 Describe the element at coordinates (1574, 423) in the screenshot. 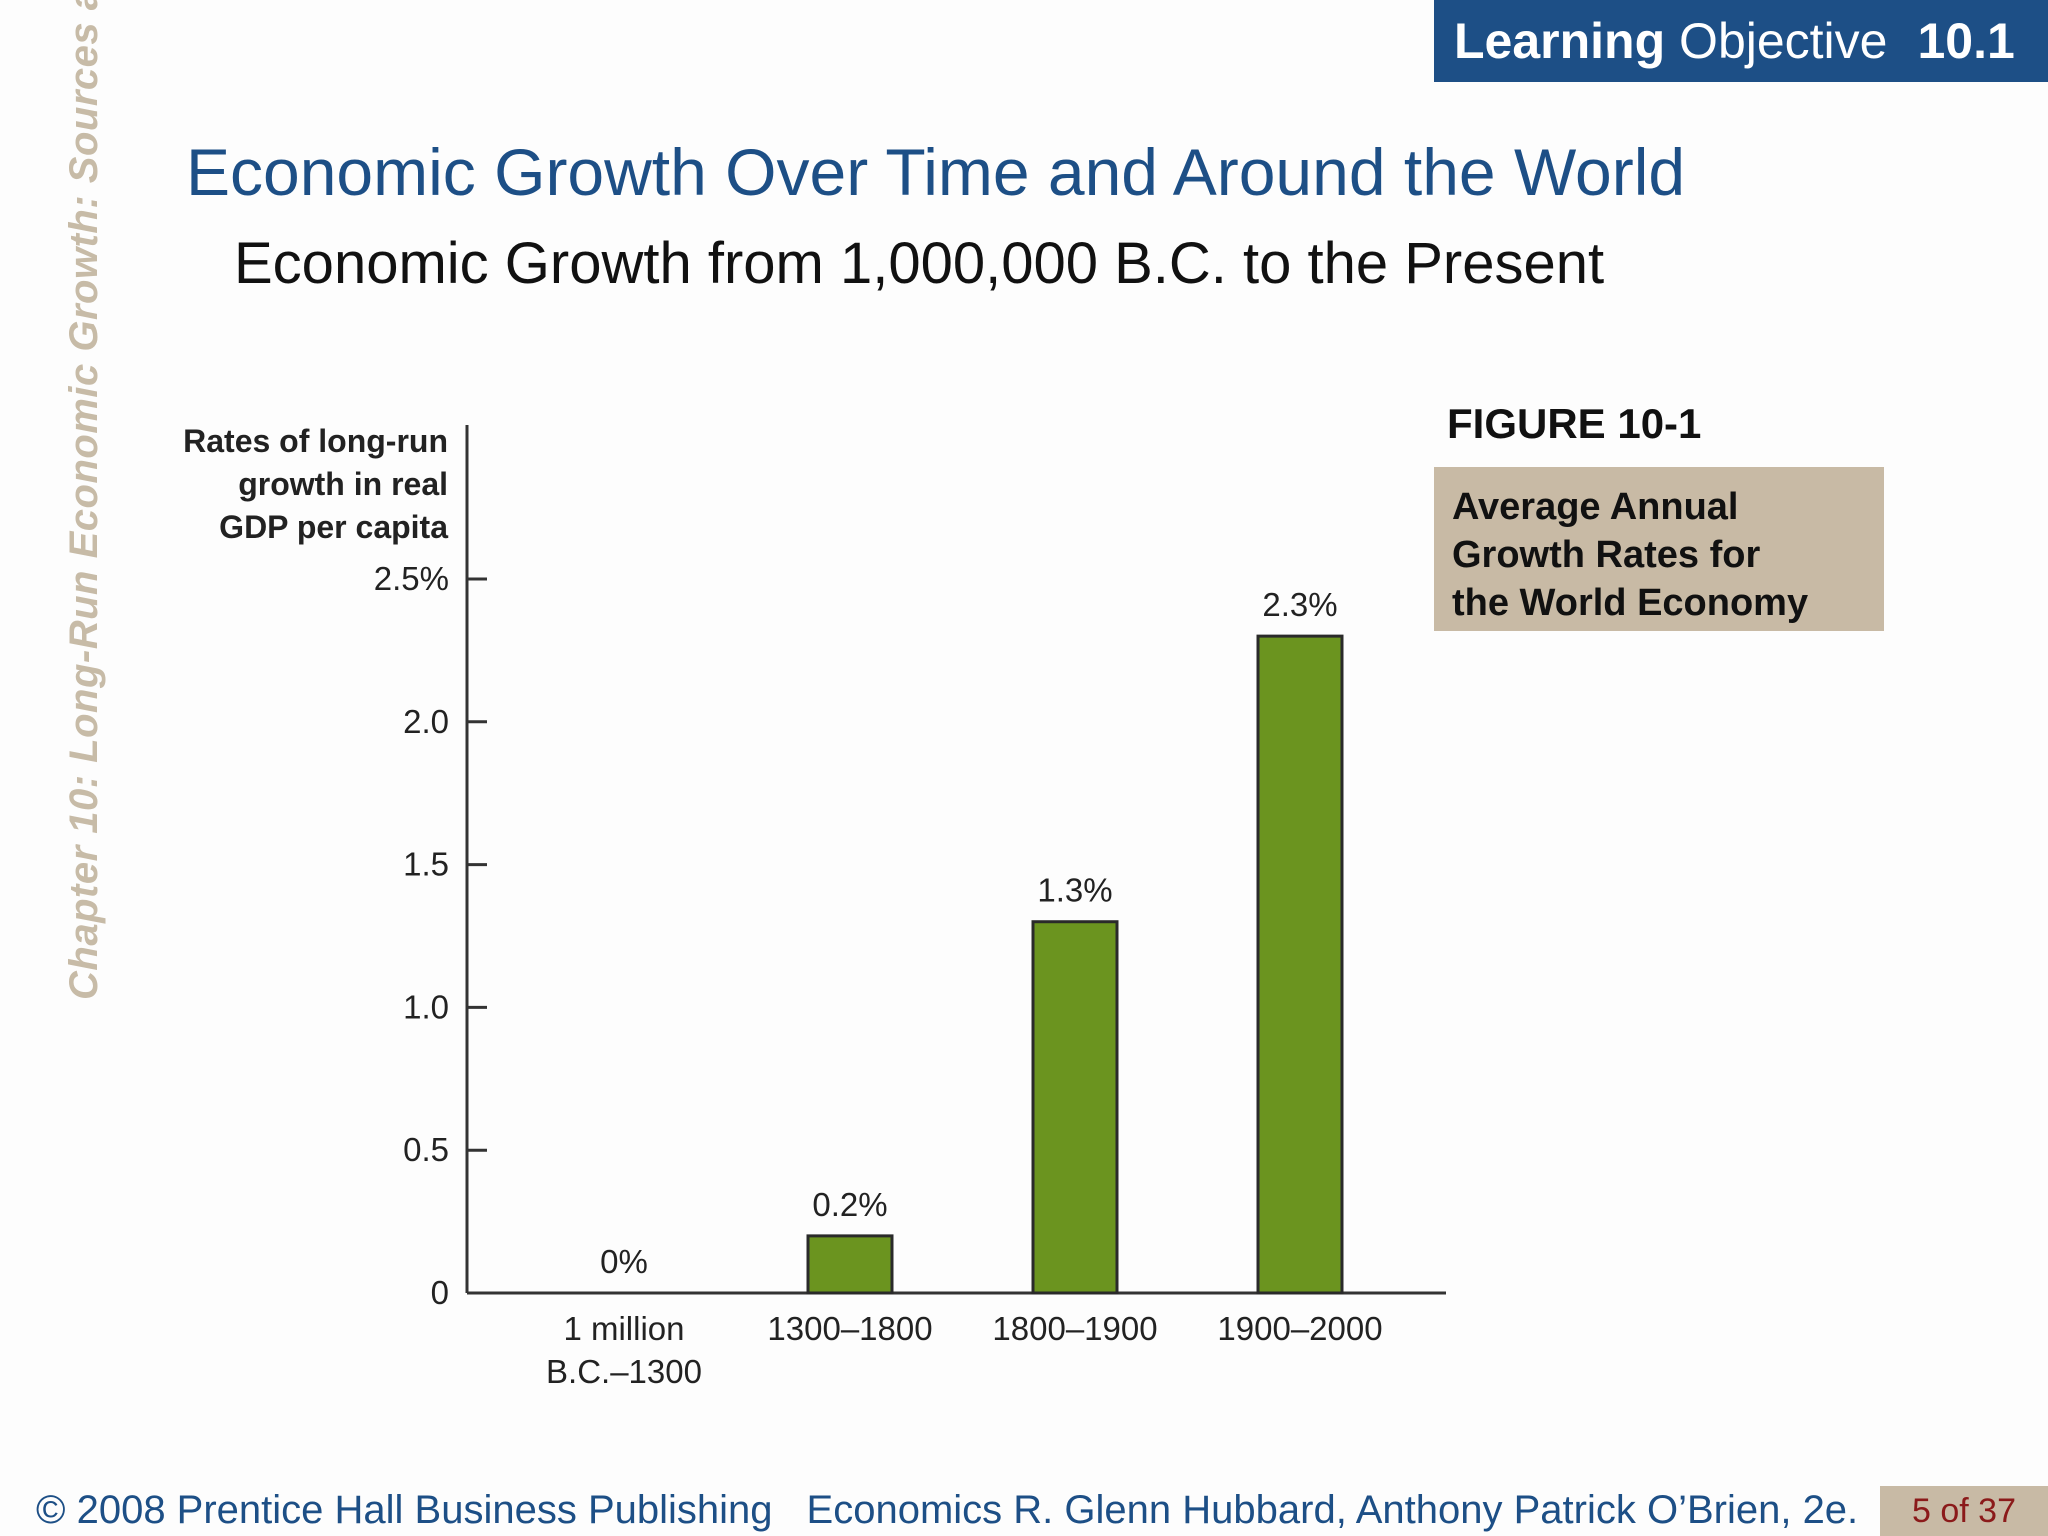

I see `figure-label: FIGURE 10-1` at that location.